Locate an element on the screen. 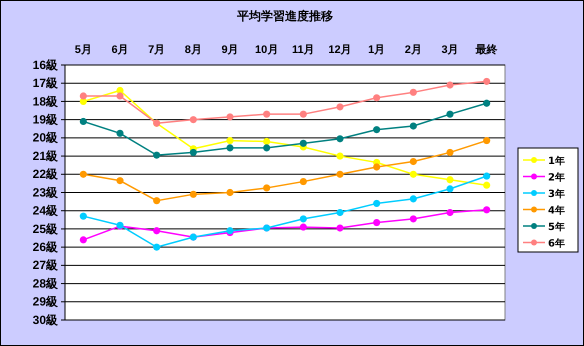 The image size is (584, 346). x-tick-label: 2月 is located at coordinates (413, 50).